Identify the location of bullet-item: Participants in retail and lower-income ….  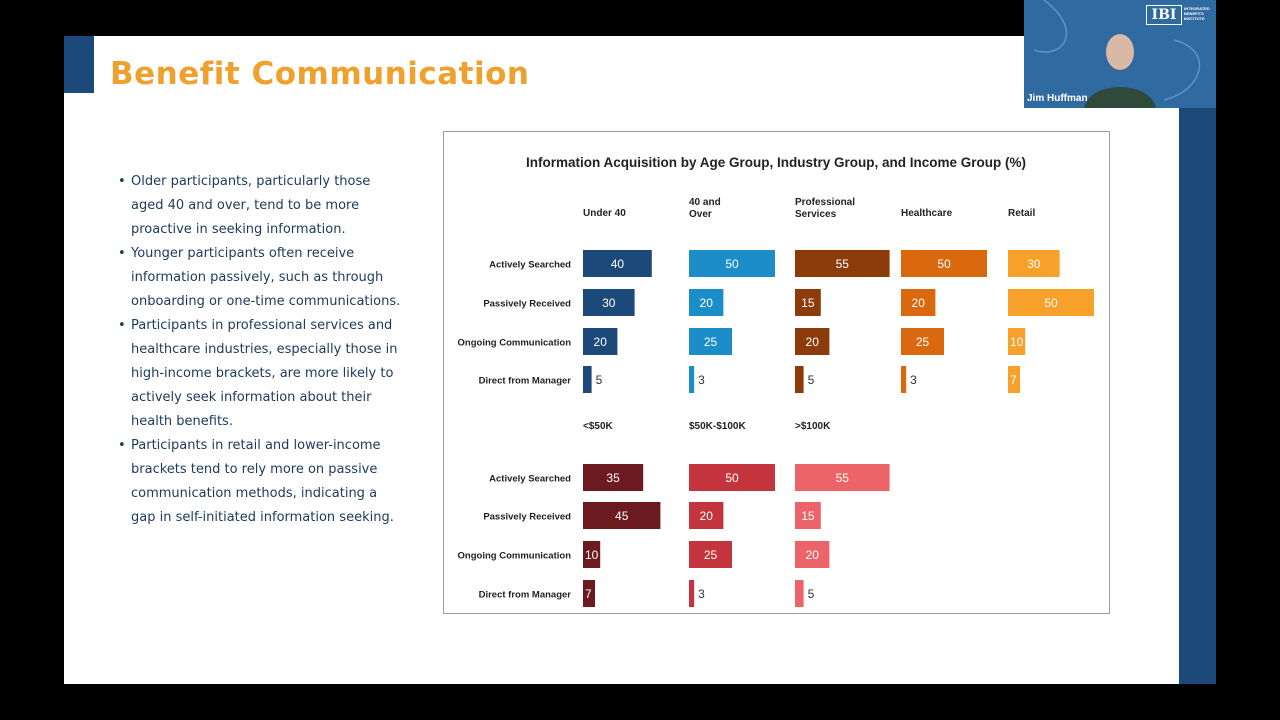
(260, 482).